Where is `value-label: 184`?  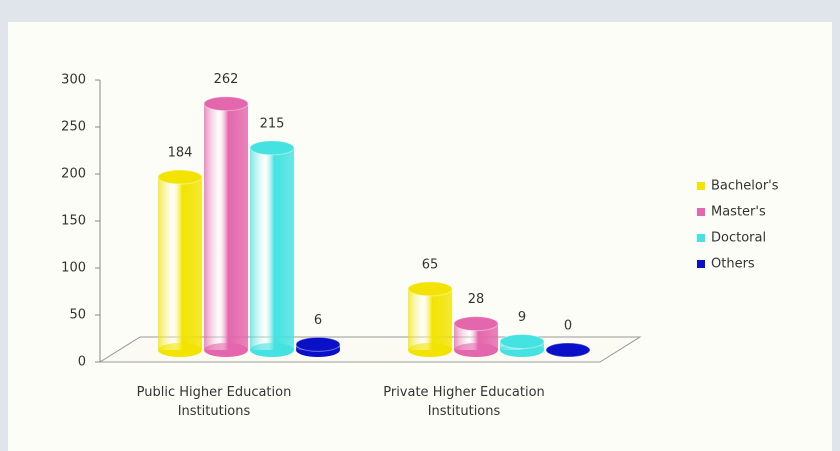 value-label: 184 is located at coordinates (180, 153).